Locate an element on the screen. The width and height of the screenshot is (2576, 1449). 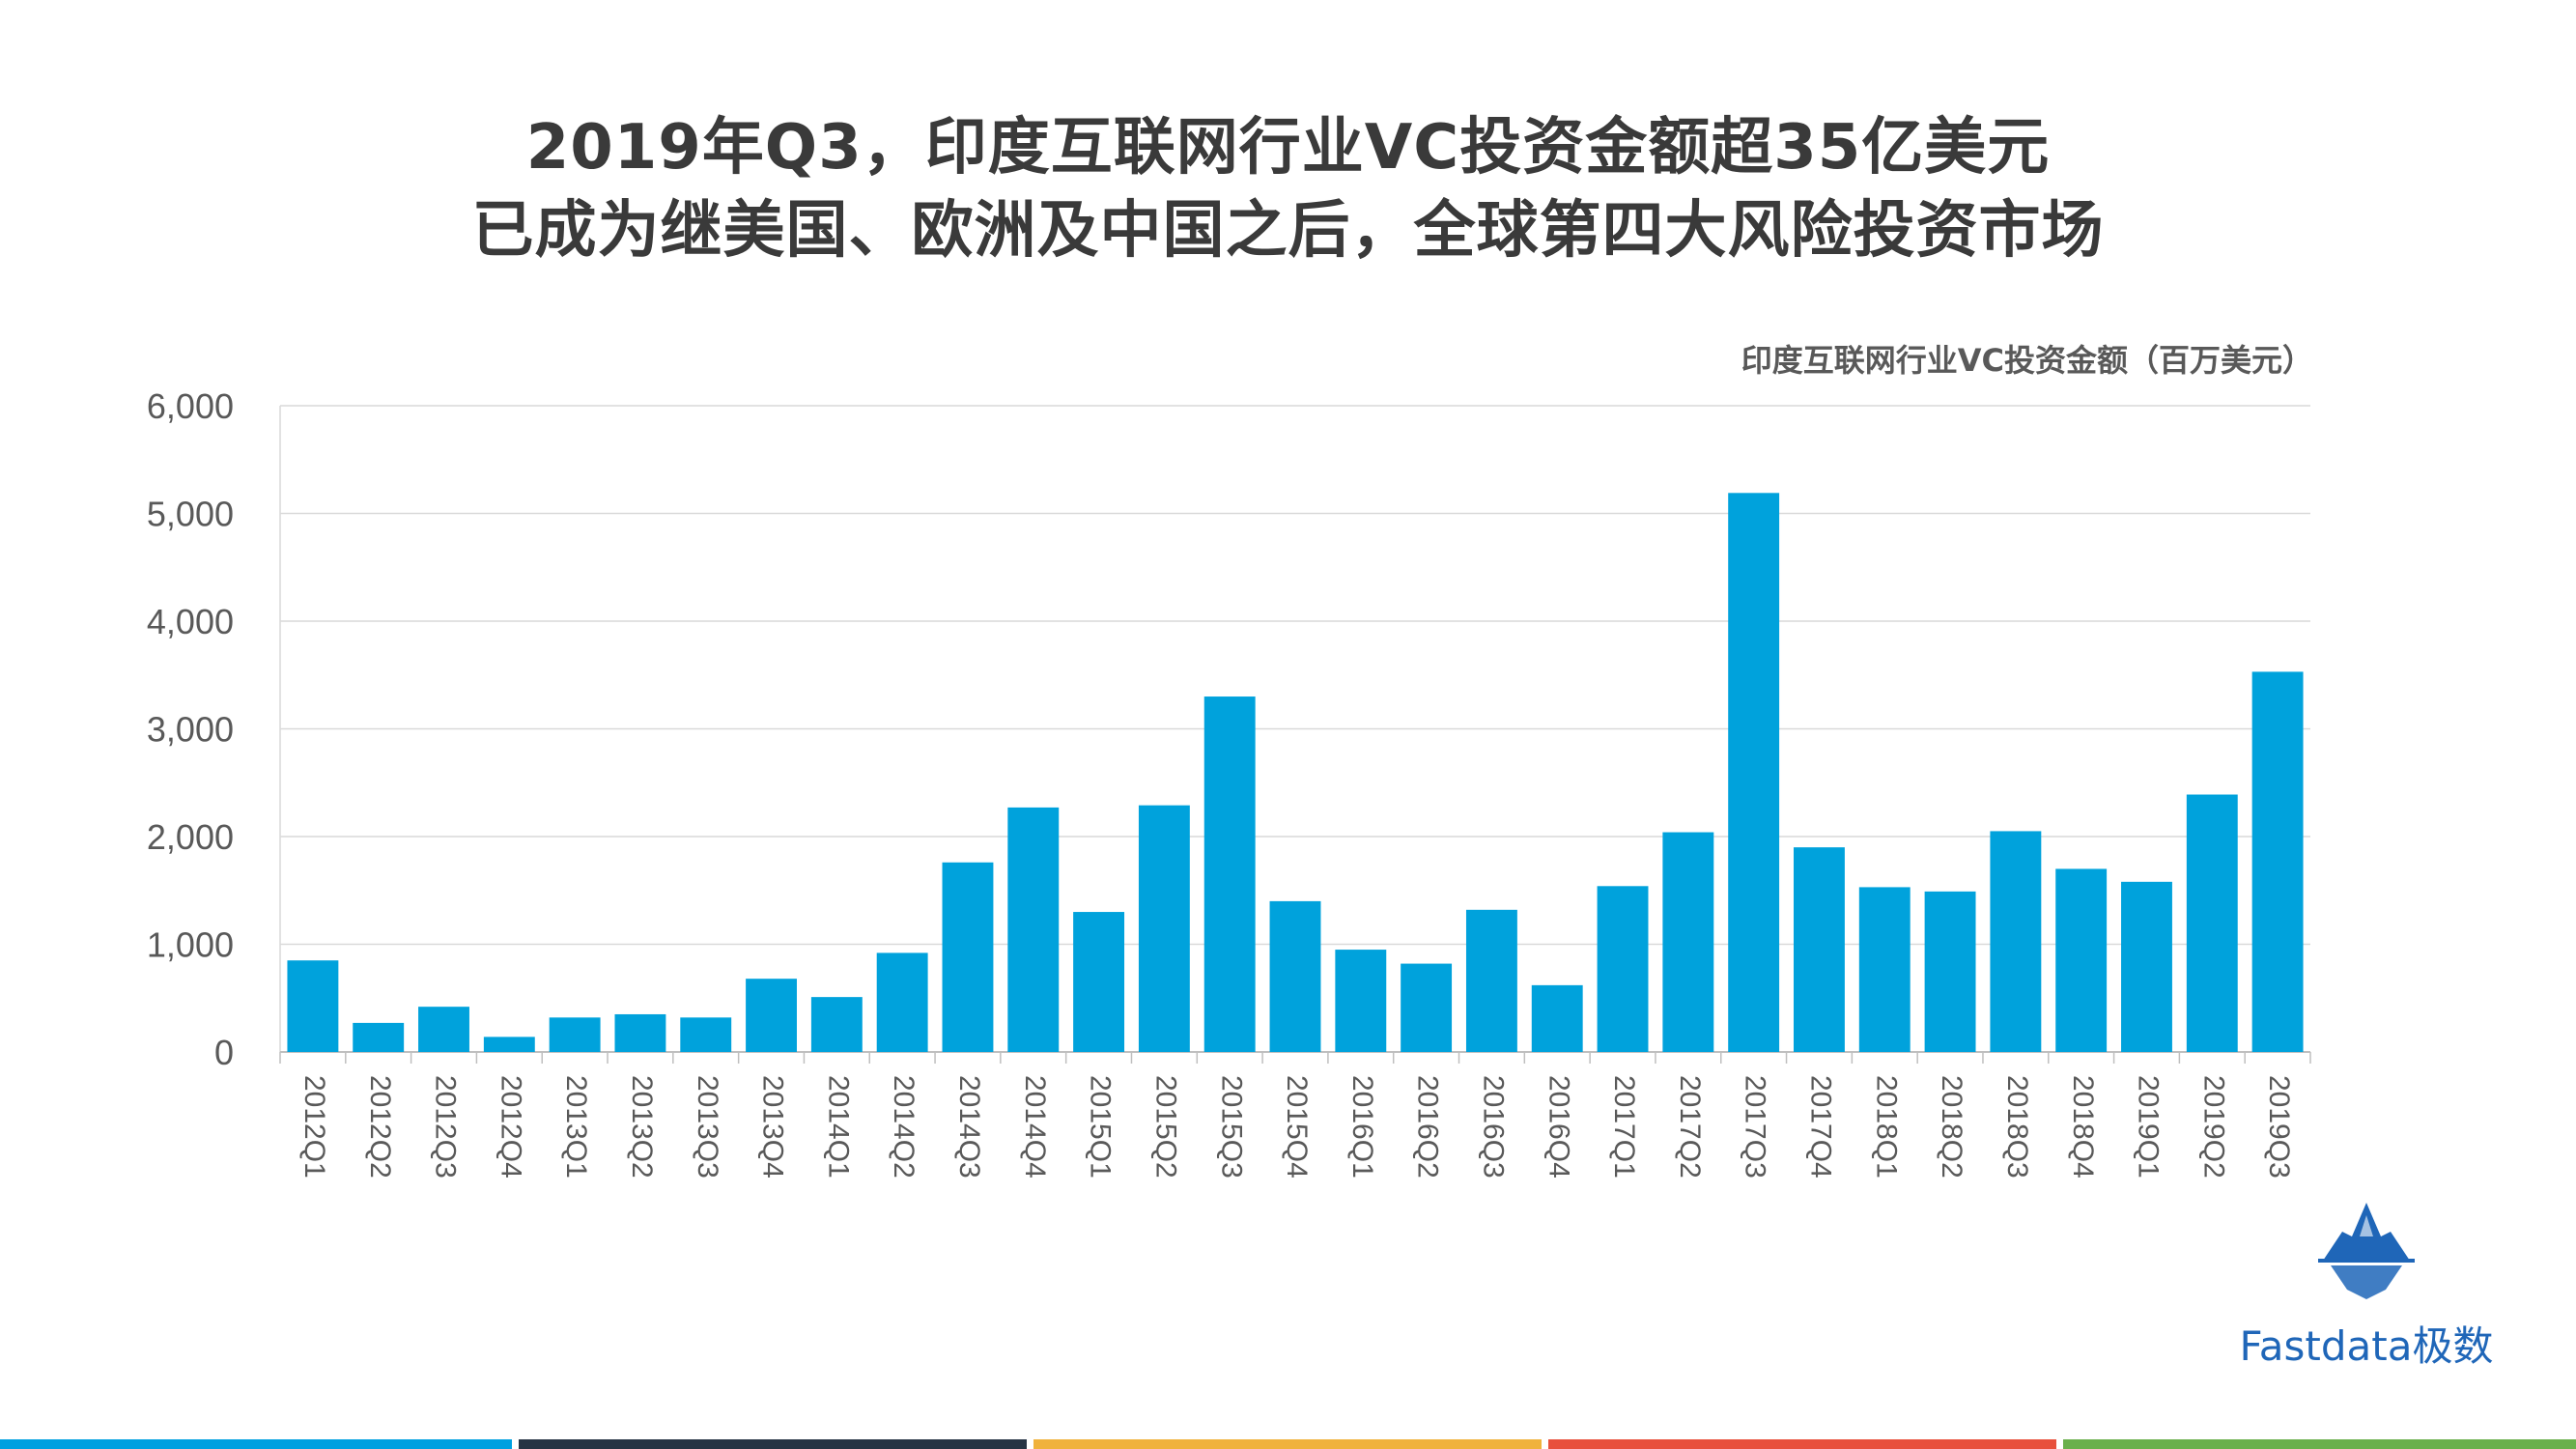
x-tick-label: 2017Q4 is located at coordinates (1821, 1127).